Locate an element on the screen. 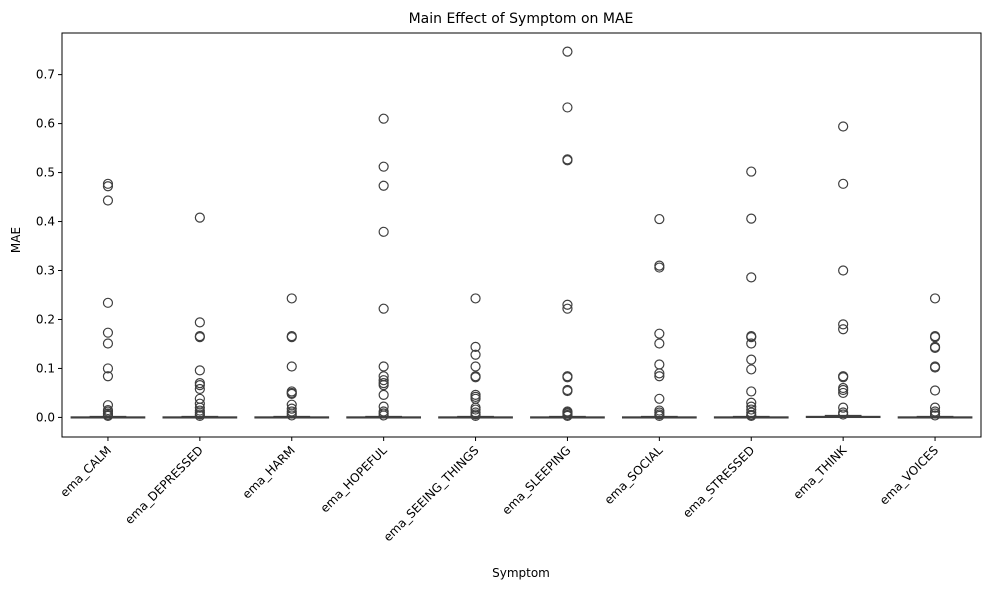 Image resolution: width=989 pixels, height=590 pixels. x-tick-label: ema_SLEEPING is located at coordinates (536, 480).